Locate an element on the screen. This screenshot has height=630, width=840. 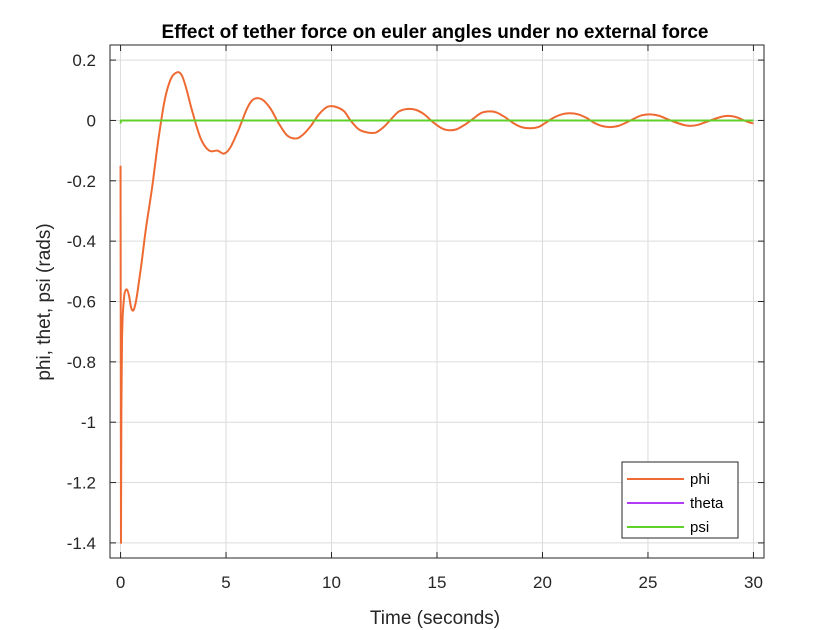
y-tick-label: 0.2 is located at coordinates (84, 60).